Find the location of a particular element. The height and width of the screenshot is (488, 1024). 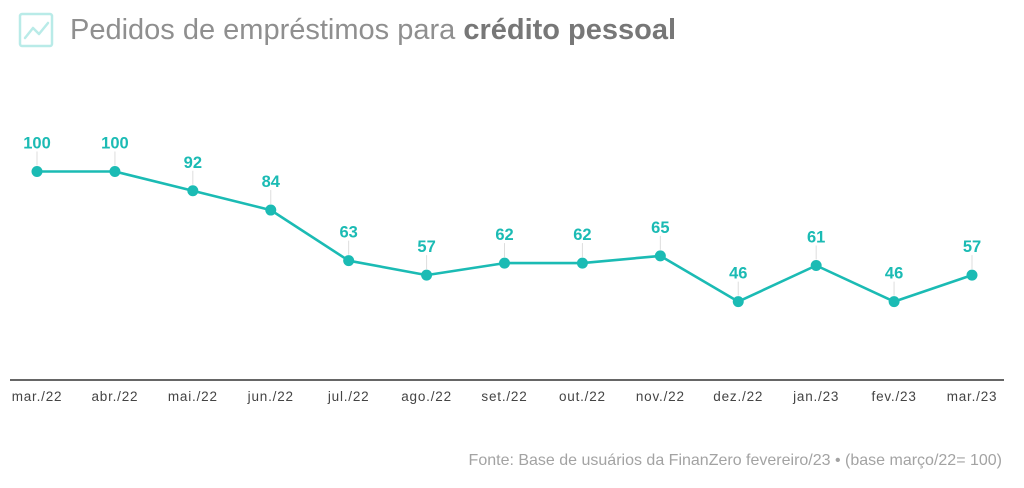

x-tick-label: abr./22 is located at coordinates (114, 396).